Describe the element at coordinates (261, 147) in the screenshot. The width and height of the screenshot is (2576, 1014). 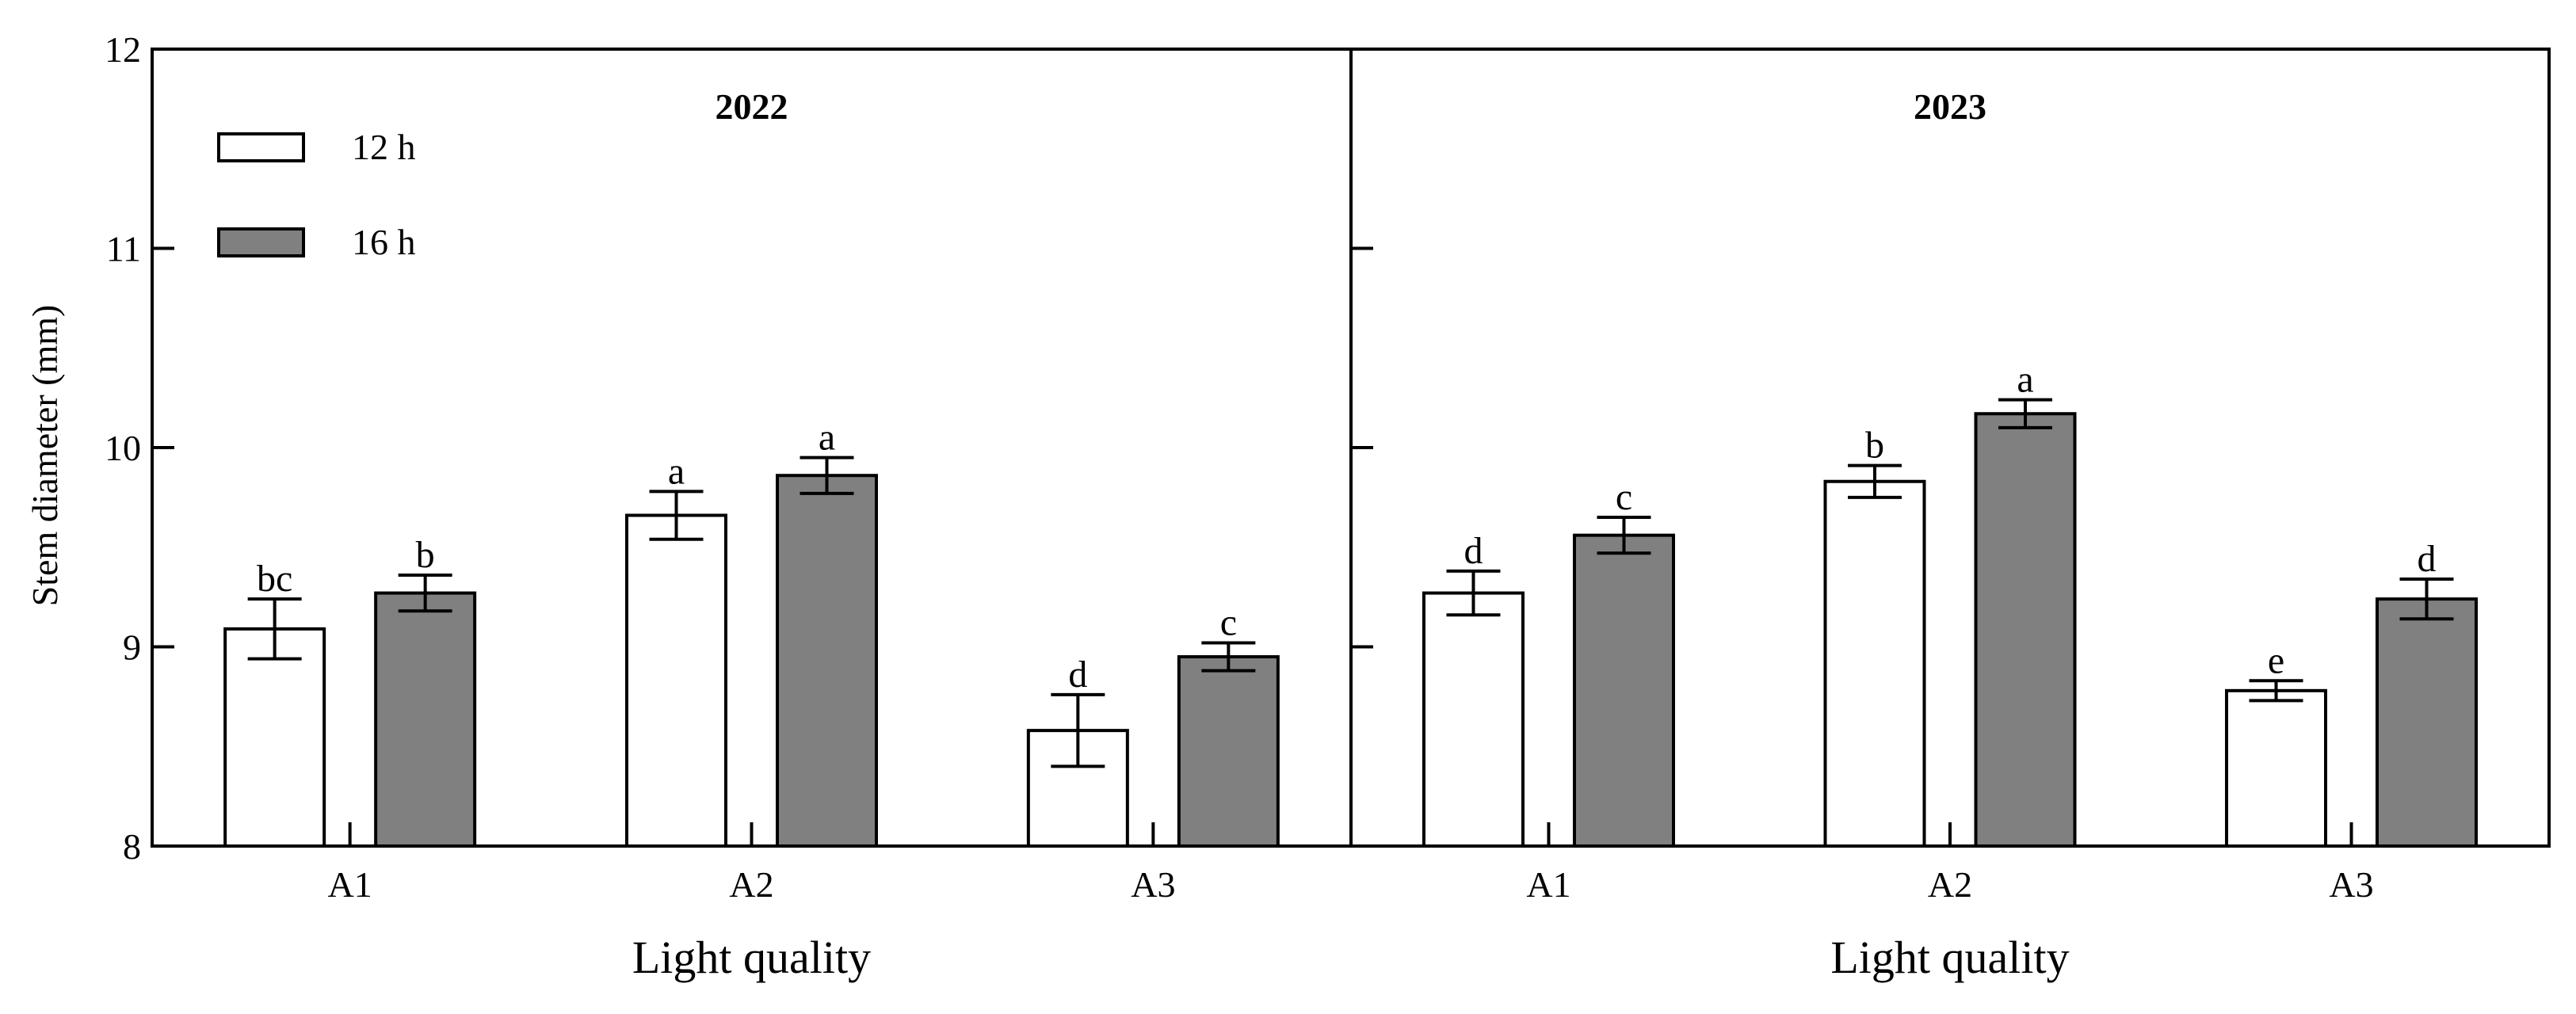
I see `legend-swatch-12h` at that location.